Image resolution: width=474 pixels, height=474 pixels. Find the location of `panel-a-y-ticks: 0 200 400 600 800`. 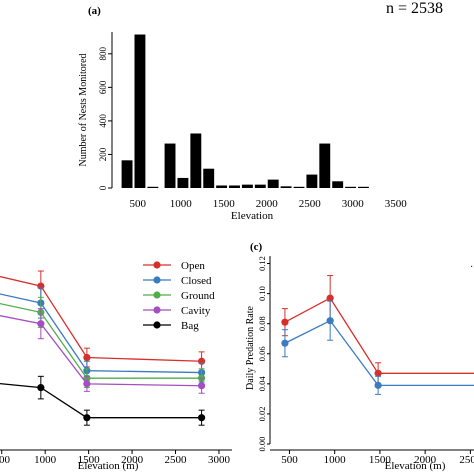

panel-a-y-ticks: 0 200 400 600 800 is located at coordinates (105, 118).